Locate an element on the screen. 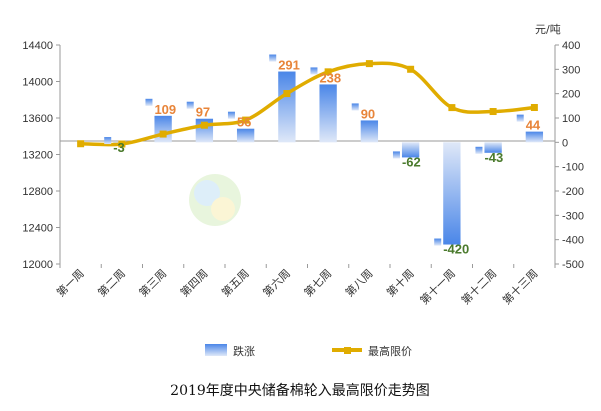  data-label: 238 is located at coordinates (330, 77).